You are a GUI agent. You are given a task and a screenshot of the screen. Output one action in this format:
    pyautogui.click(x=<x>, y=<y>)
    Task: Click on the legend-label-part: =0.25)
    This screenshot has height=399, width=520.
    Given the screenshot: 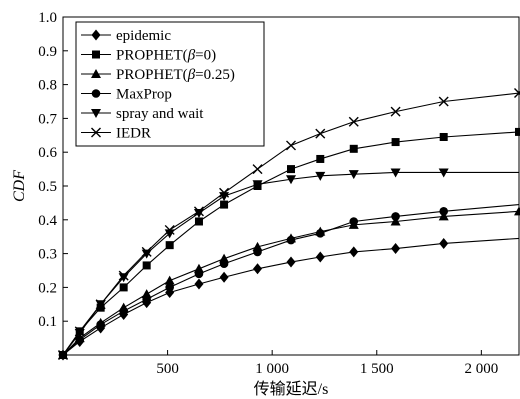 What is the action you would take?
    pyautogui.click(x=215, y=75)
    